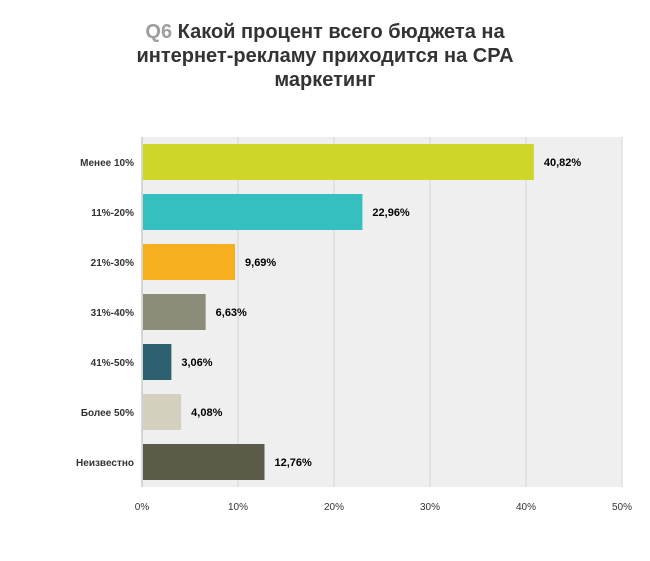 This screenshot has width=650, height=561. I want to click on category-label: 11%-20%, so click(112, 213).